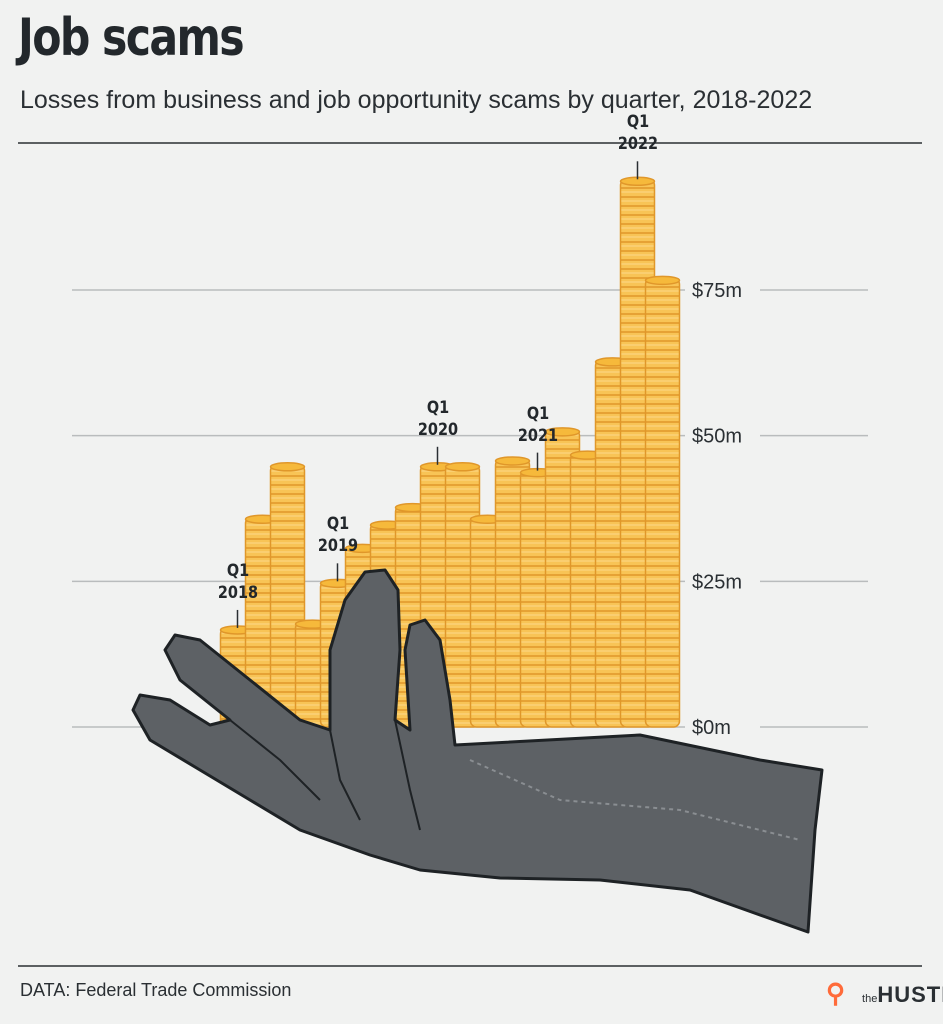 Image resolution: width=943 pixels, height=1024 pixels. What do you see at coordinates (717, 437) in the screenshot?
I see `y-tick-label: $50m` at bounding box center [717, 437].